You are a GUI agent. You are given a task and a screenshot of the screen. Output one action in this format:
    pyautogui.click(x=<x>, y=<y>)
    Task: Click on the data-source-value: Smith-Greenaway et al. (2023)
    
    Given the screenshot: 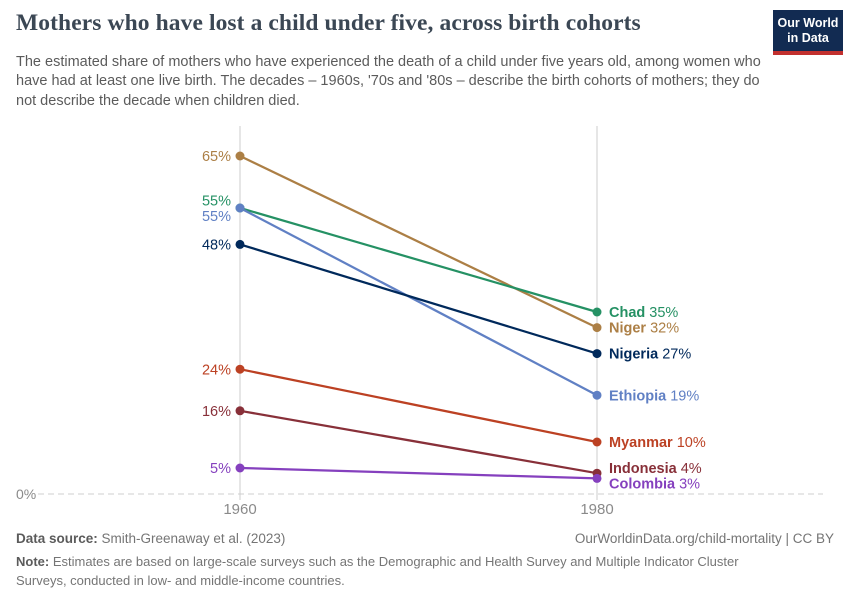 What is the action you would take?
    pyautogui.click(x=191, y=538)
    